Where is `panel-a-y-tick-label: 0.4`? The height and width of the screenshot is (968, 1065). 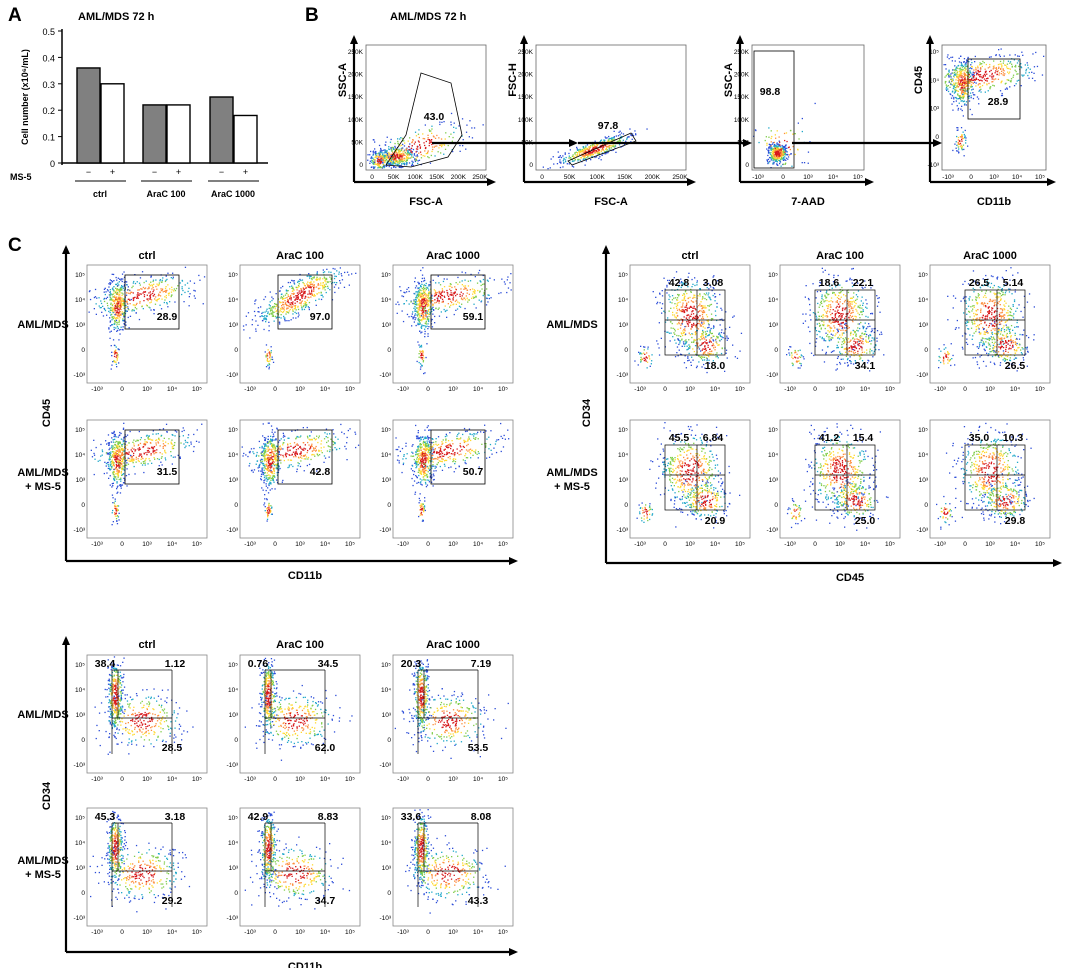
panel-a-y-tick-label: 0.4 is located at coordinates (48, 58).